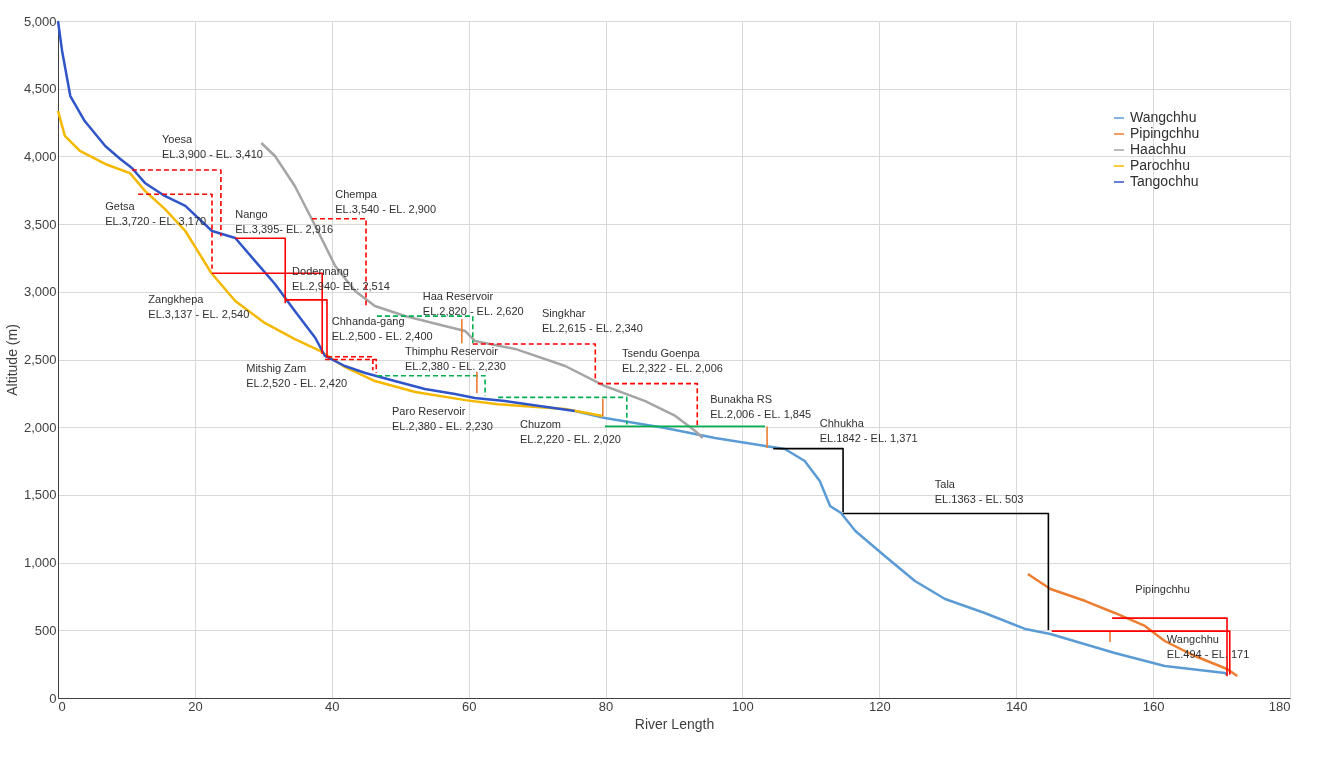  I want to click on annotation: Bunakha RS EL.2,006 - EL. 1,845, so click(761, 407).